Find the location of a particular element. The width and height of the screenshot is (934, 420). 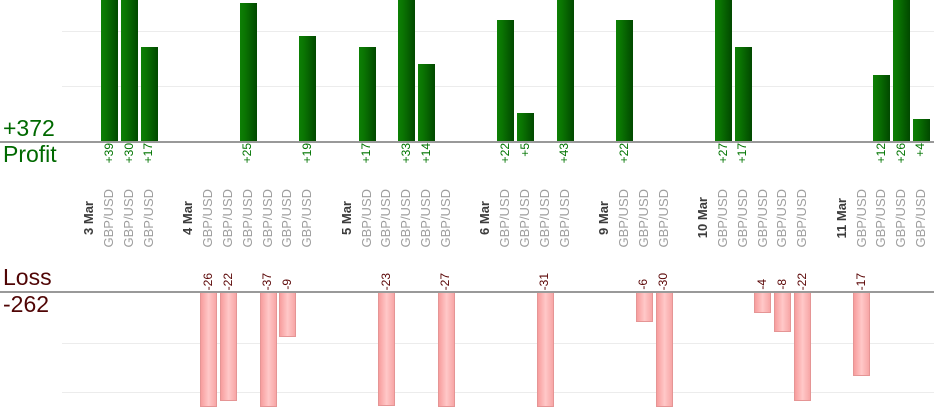

profit-value-label: +12 is located at coordinates (880, 153).